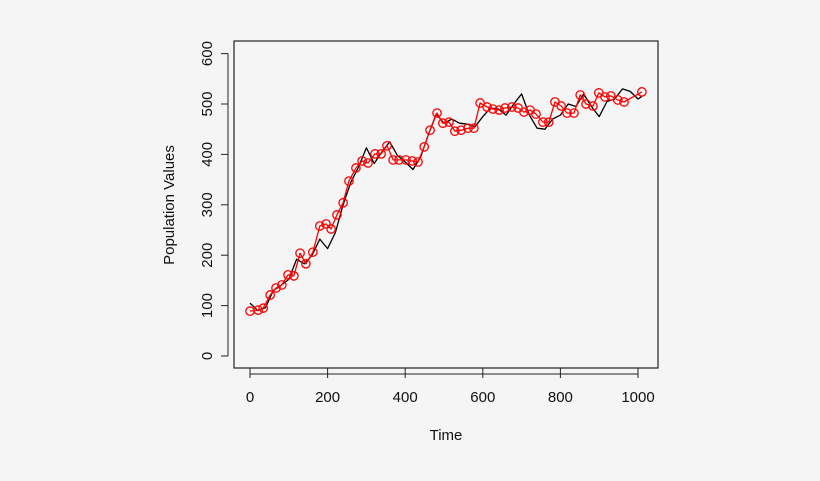 Image resolution: width=820 pixels, height=481 pixels. Describe the element at coordinates (446, 435) in the screenshot. I see `x-axis-title: Time` at that location.